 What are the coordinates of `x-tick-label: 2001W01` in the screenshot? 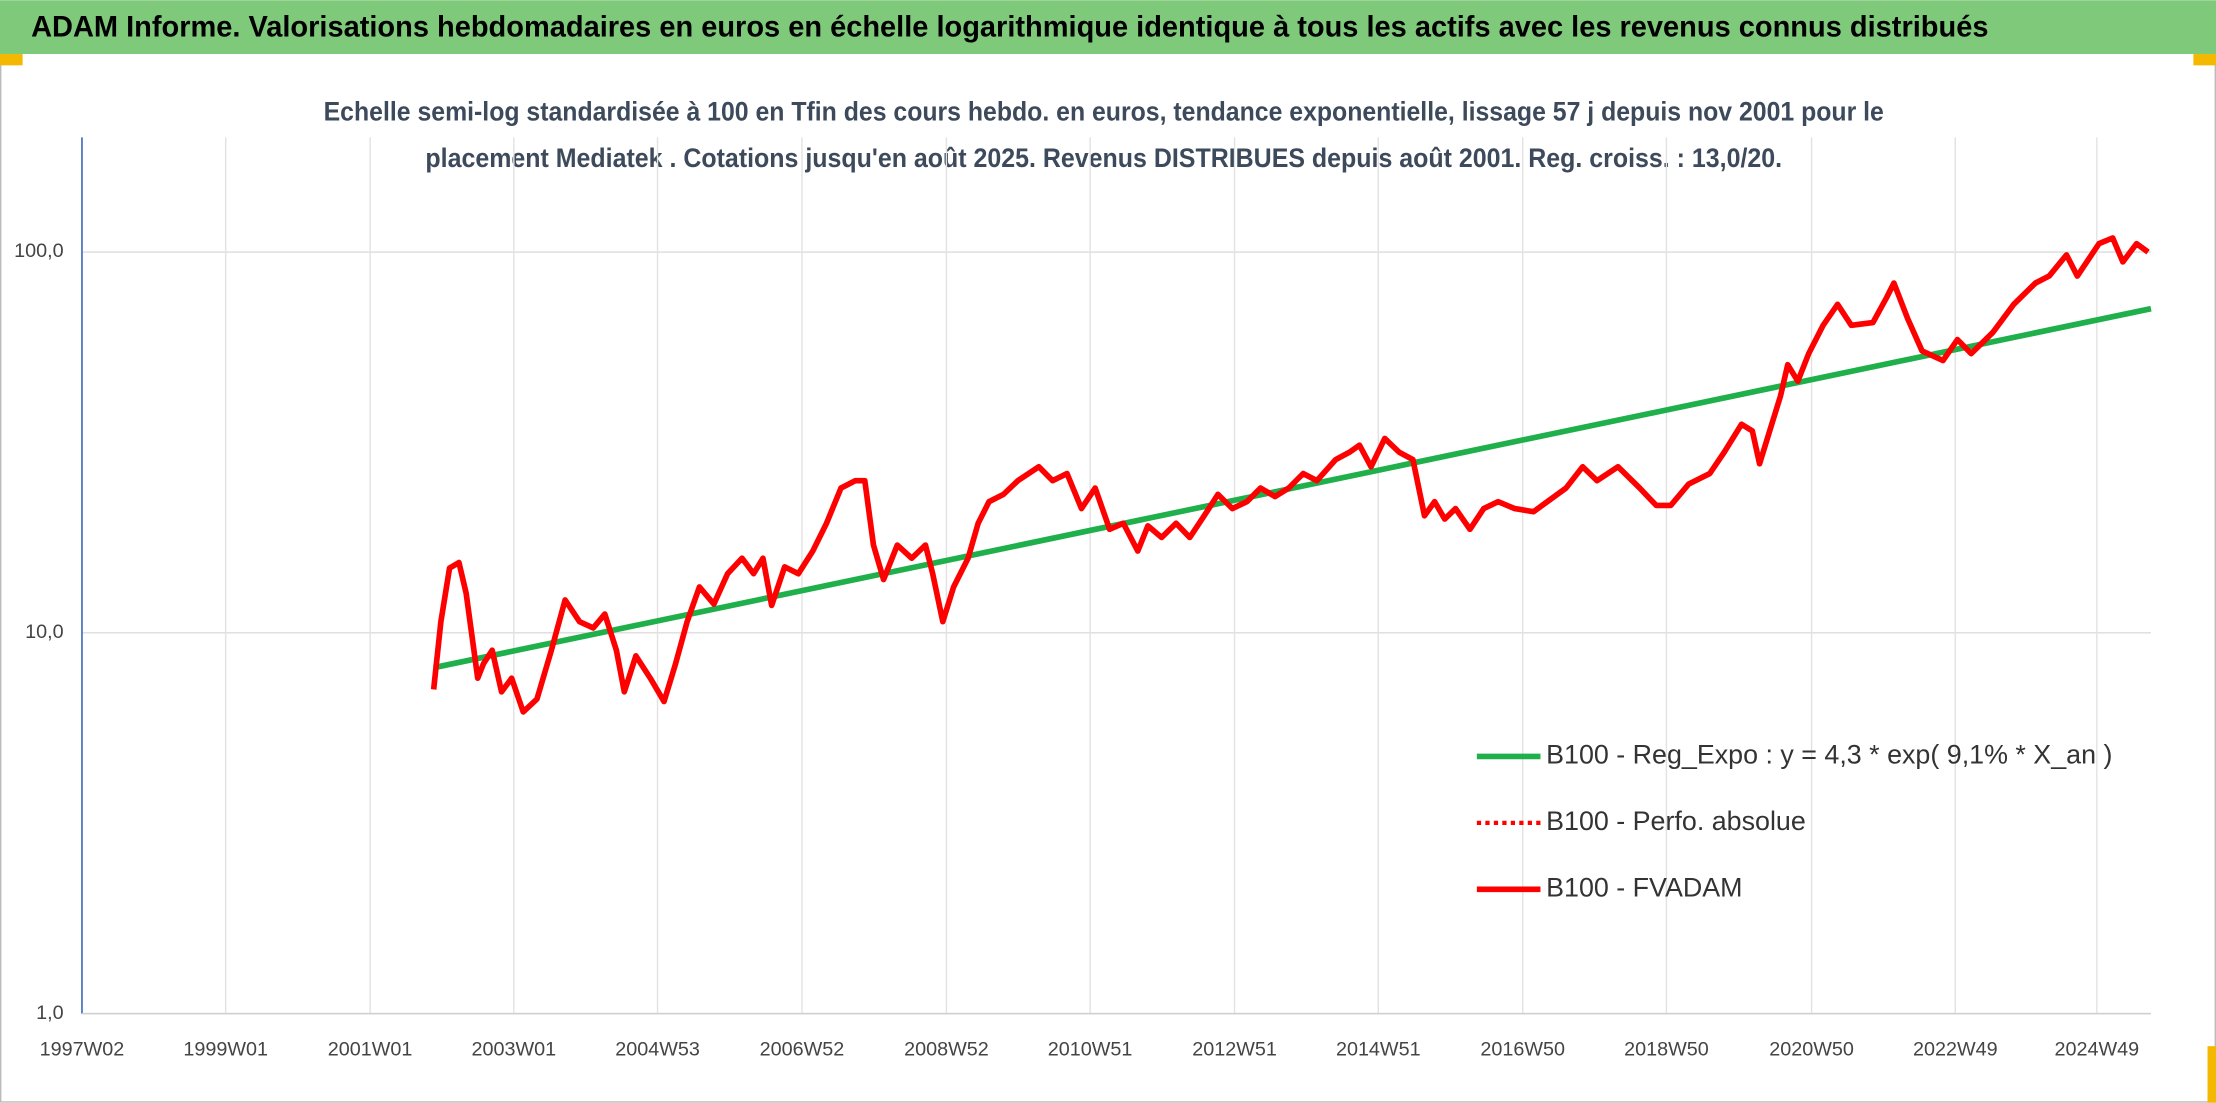 It's located at (370, 1050).